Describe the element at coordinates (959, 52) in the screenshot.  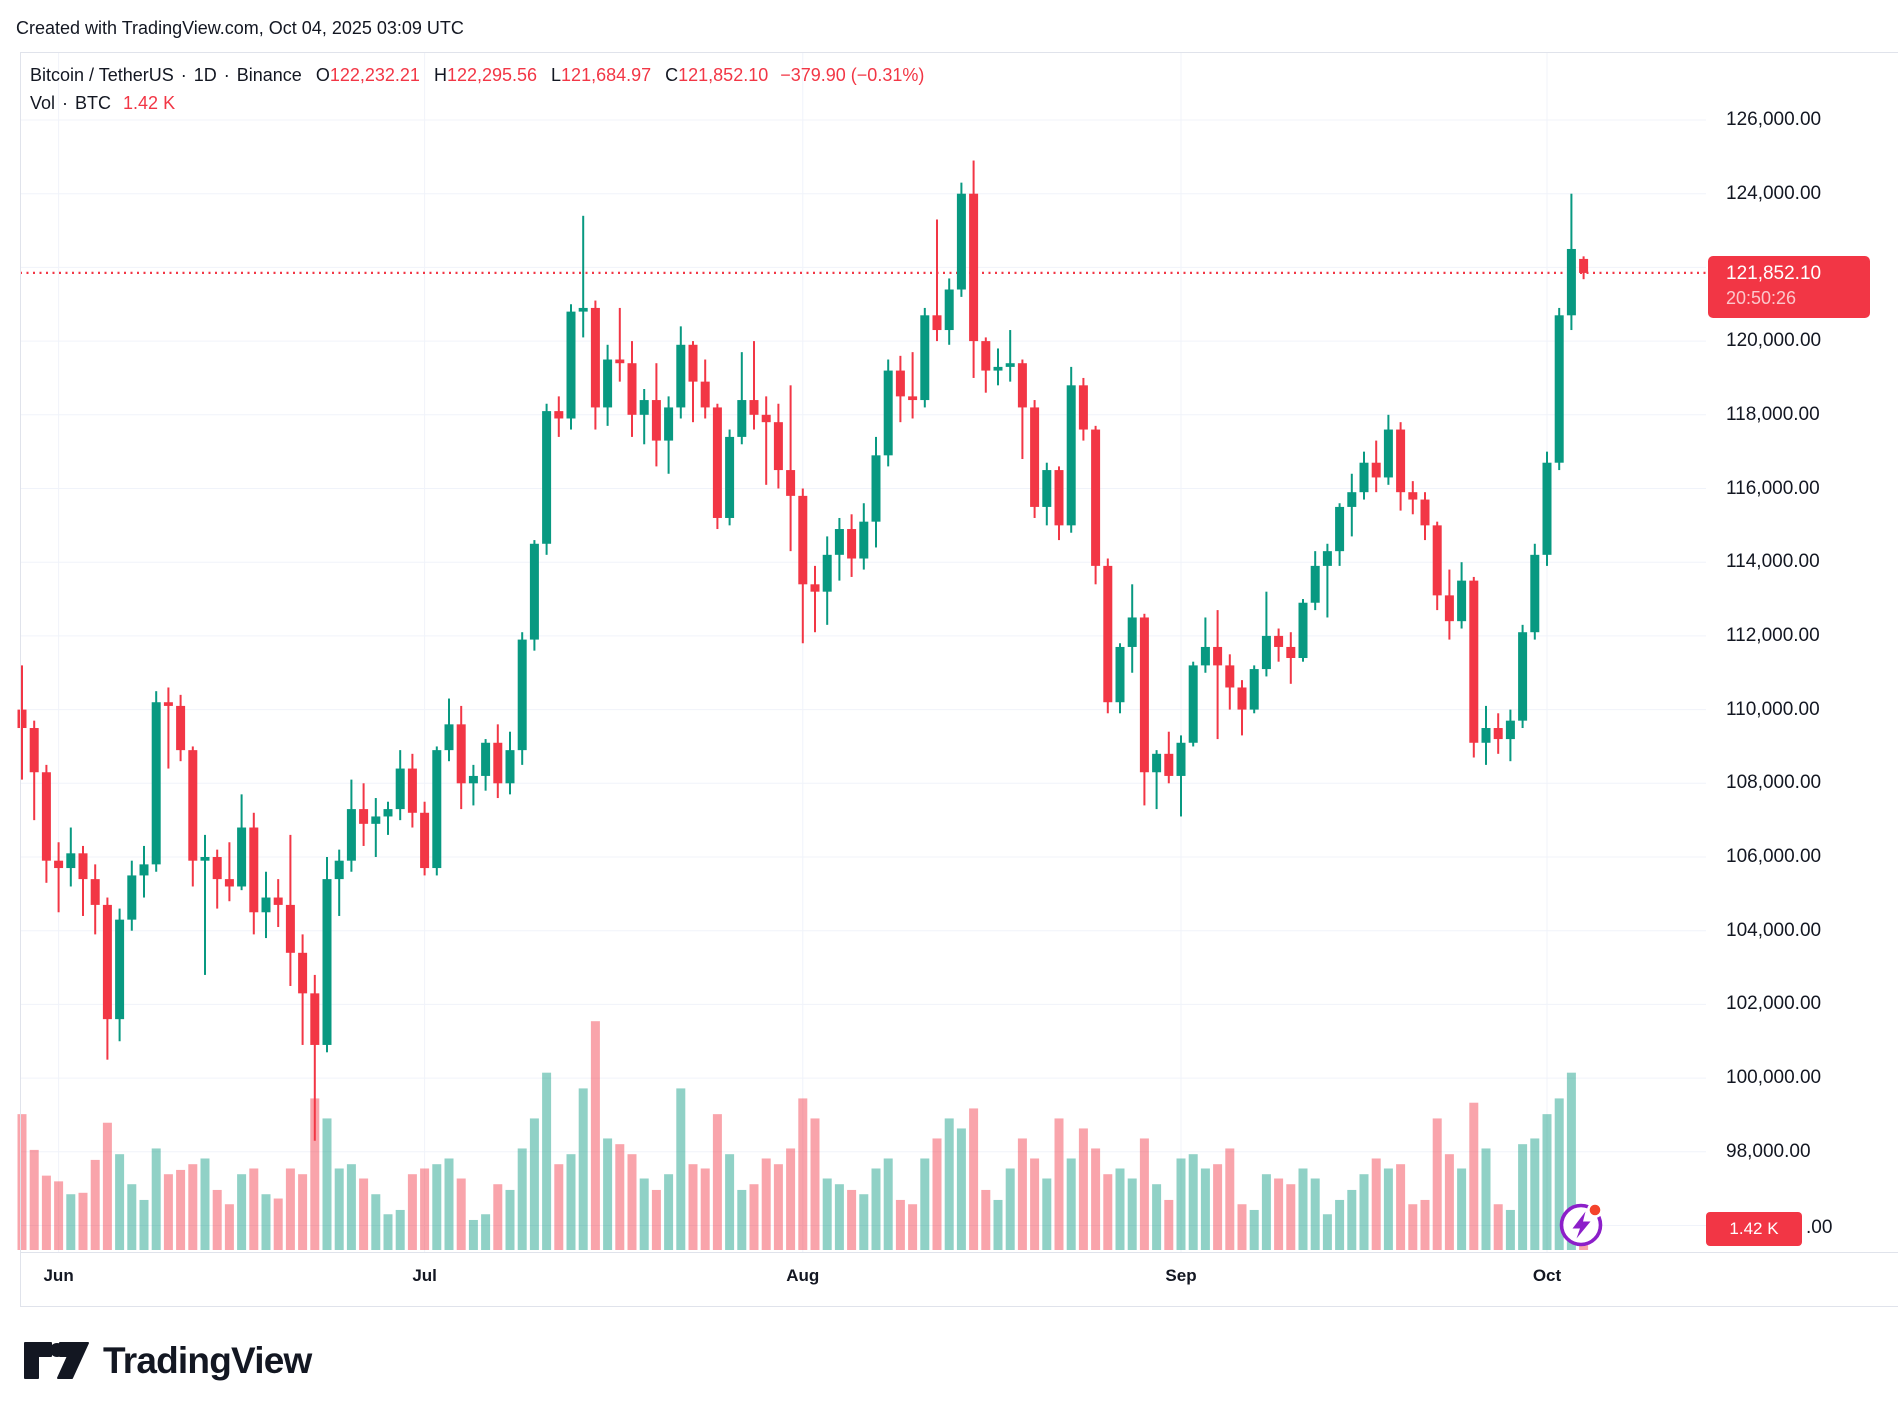
I see `chart-top-border` at that location.